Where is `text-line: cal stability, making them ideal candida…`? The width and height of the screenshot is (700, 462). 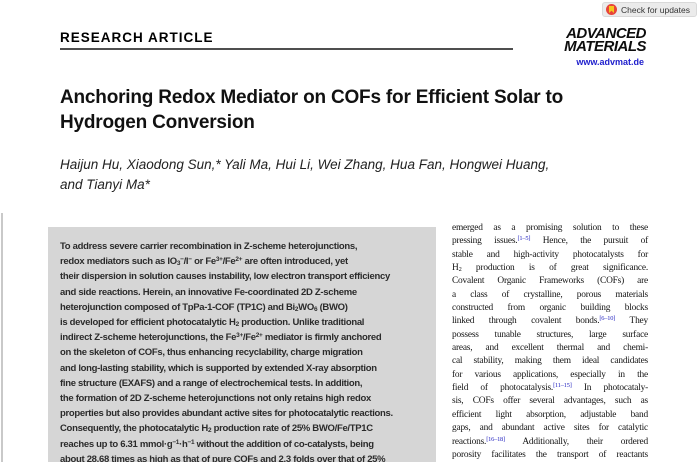
text-line: cal stability, making them ideal candida… is located at coordinates (550, 361).